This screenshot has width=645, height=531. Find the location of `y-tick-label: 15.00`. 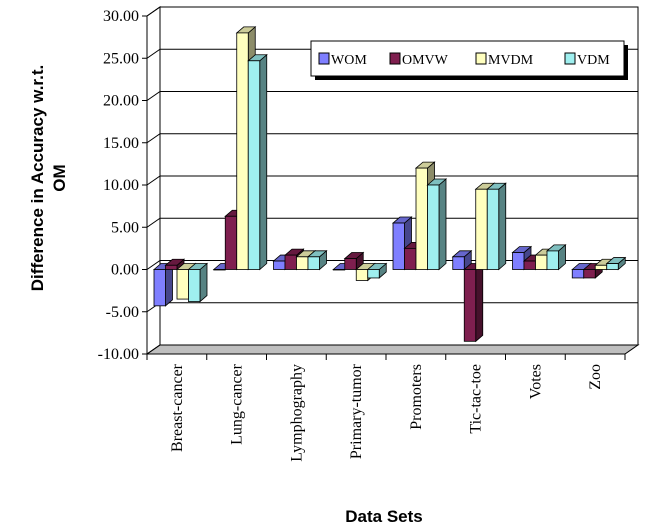

y-tick-label: 15.00 is located at coordinates (121, 143).